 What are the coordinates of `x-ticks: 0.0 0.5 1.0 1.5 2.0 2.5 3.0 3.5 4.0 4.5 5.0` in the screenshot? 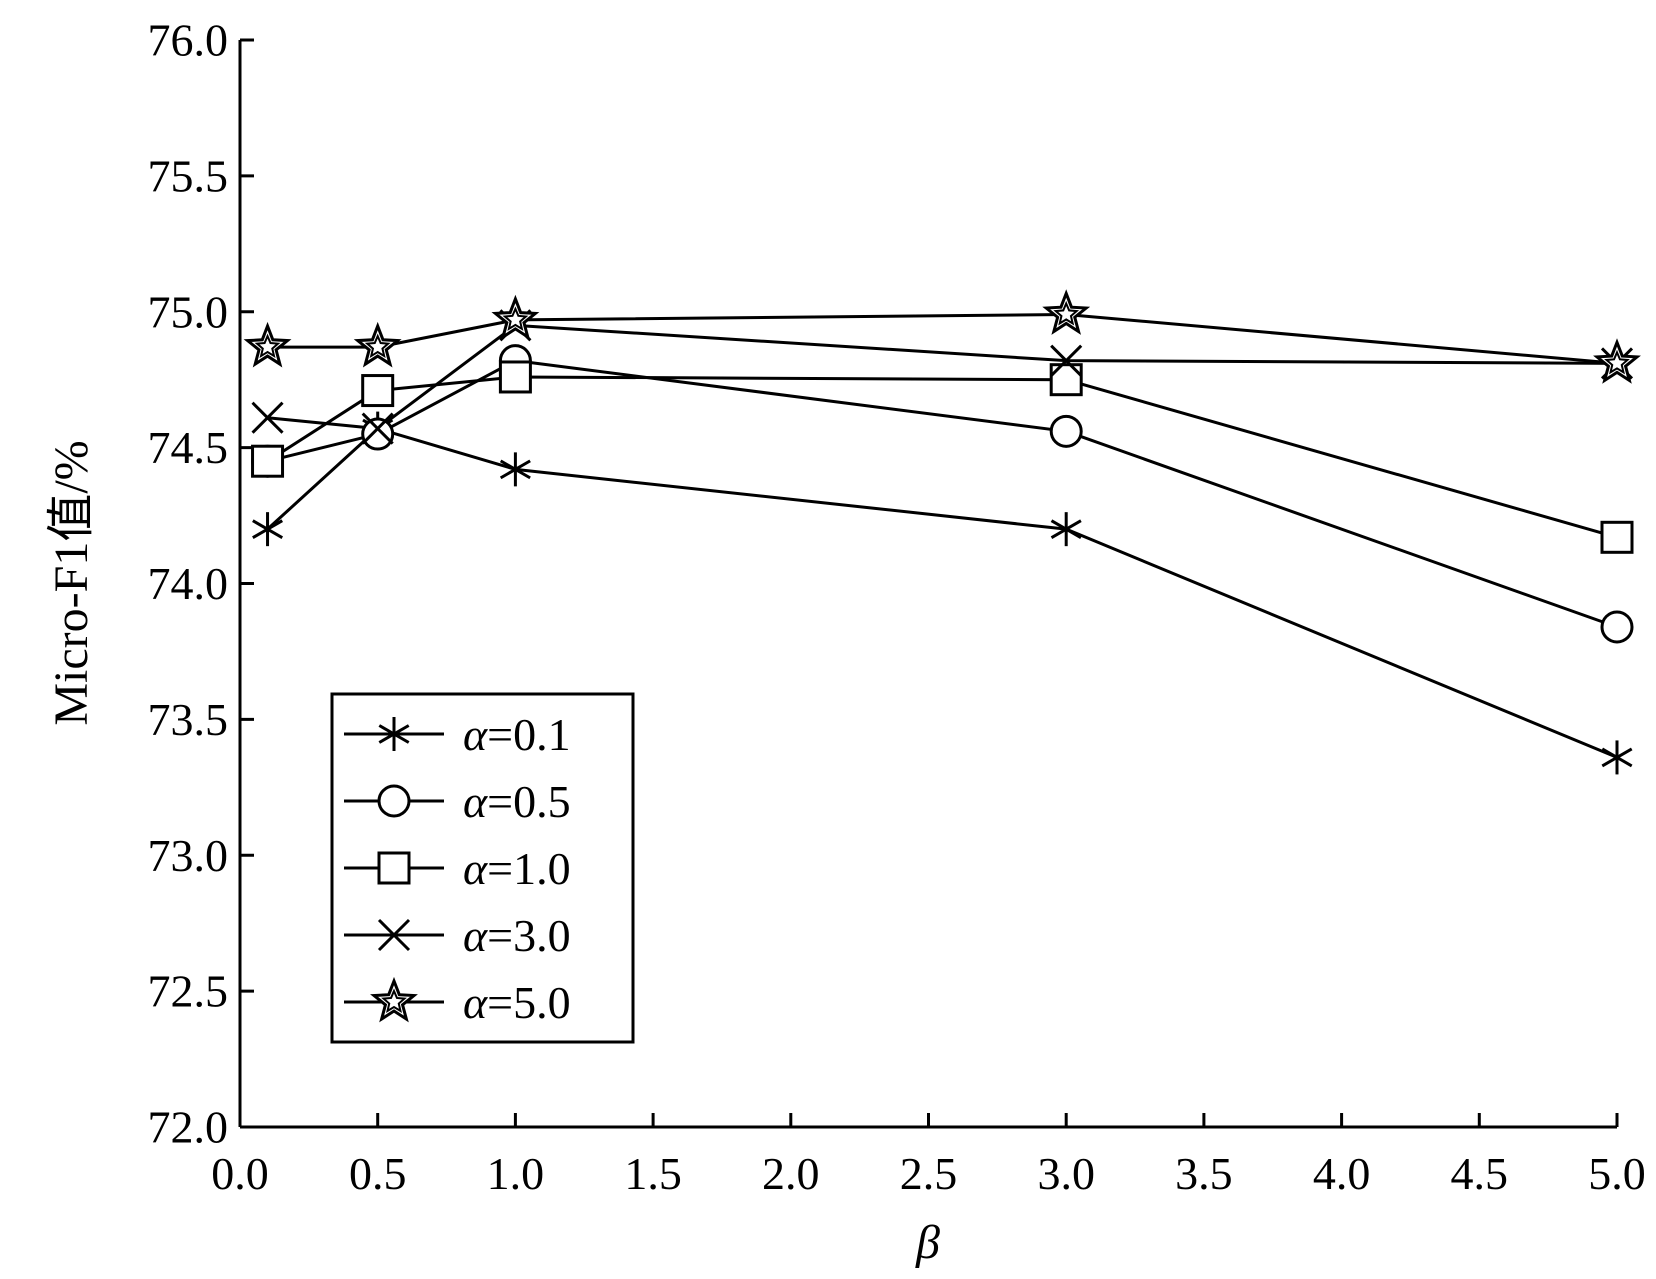 It's located at (928, 1156).